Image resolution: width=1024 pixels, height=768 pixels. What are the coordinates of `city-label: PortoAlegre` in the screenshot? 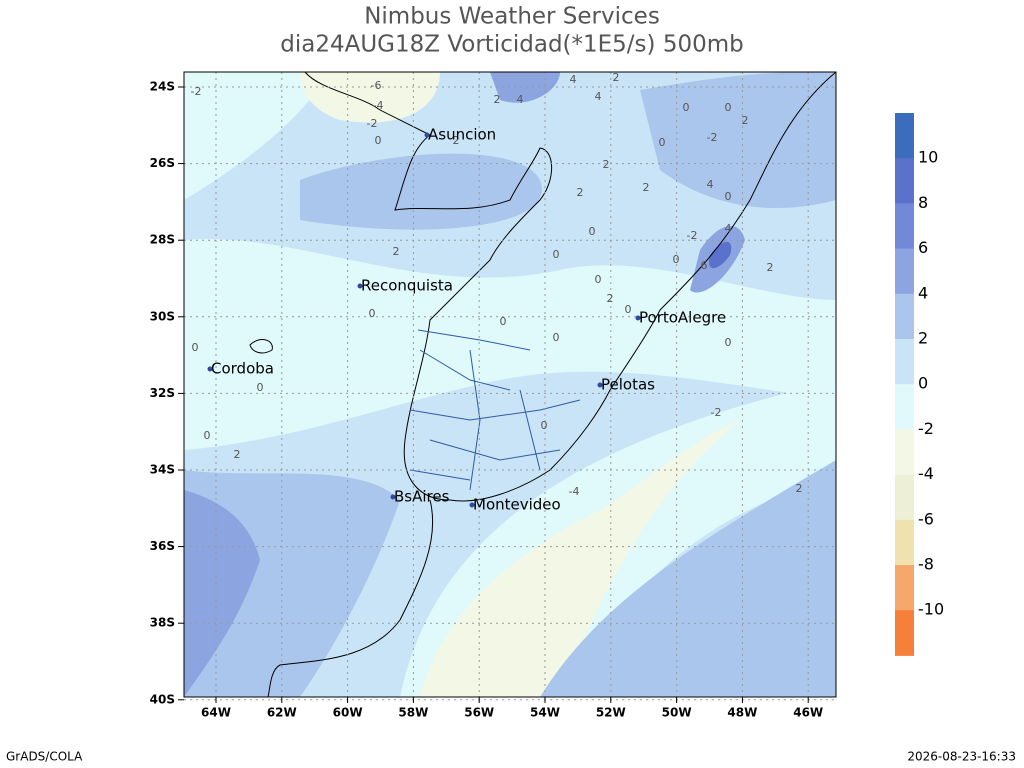 It's located at (682, 318).